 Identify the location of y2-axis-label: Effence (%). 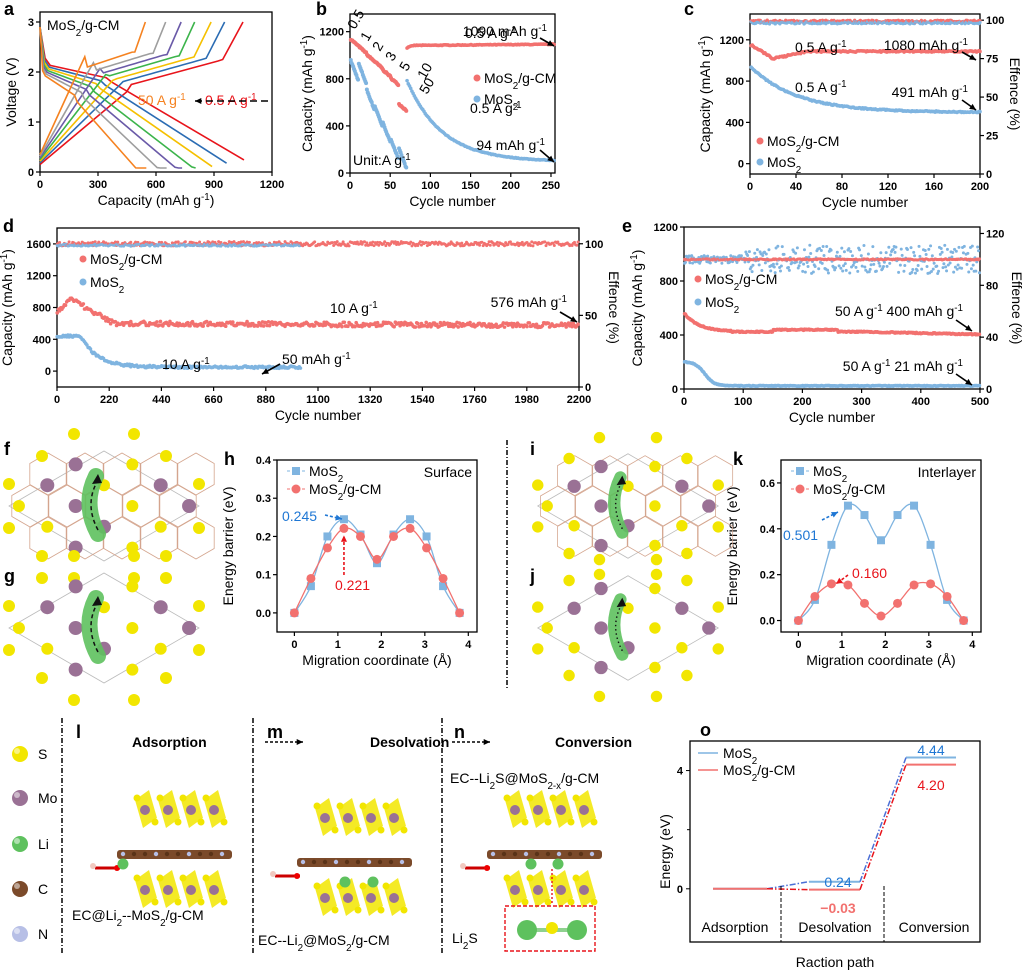
(614, 307).